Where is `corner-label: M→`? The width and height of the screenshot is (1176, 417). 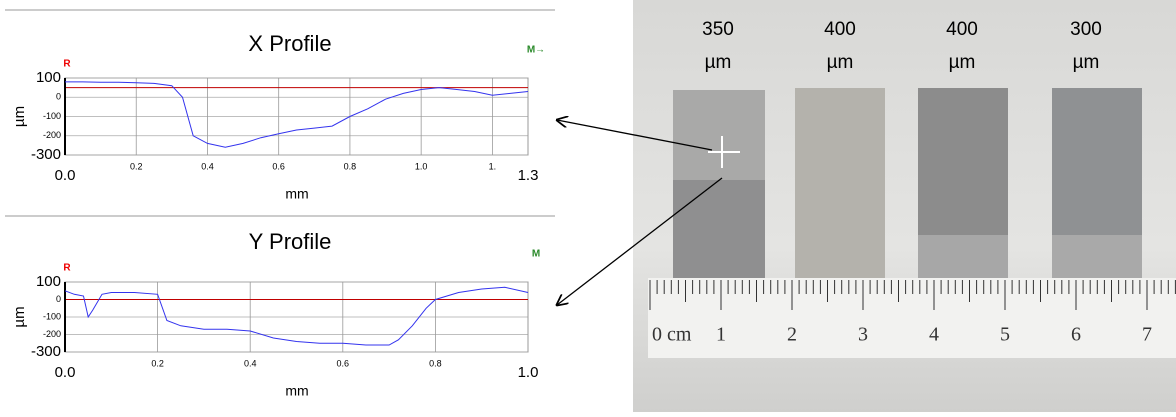 corner-label: M→ is located at coordinates (536, 50).